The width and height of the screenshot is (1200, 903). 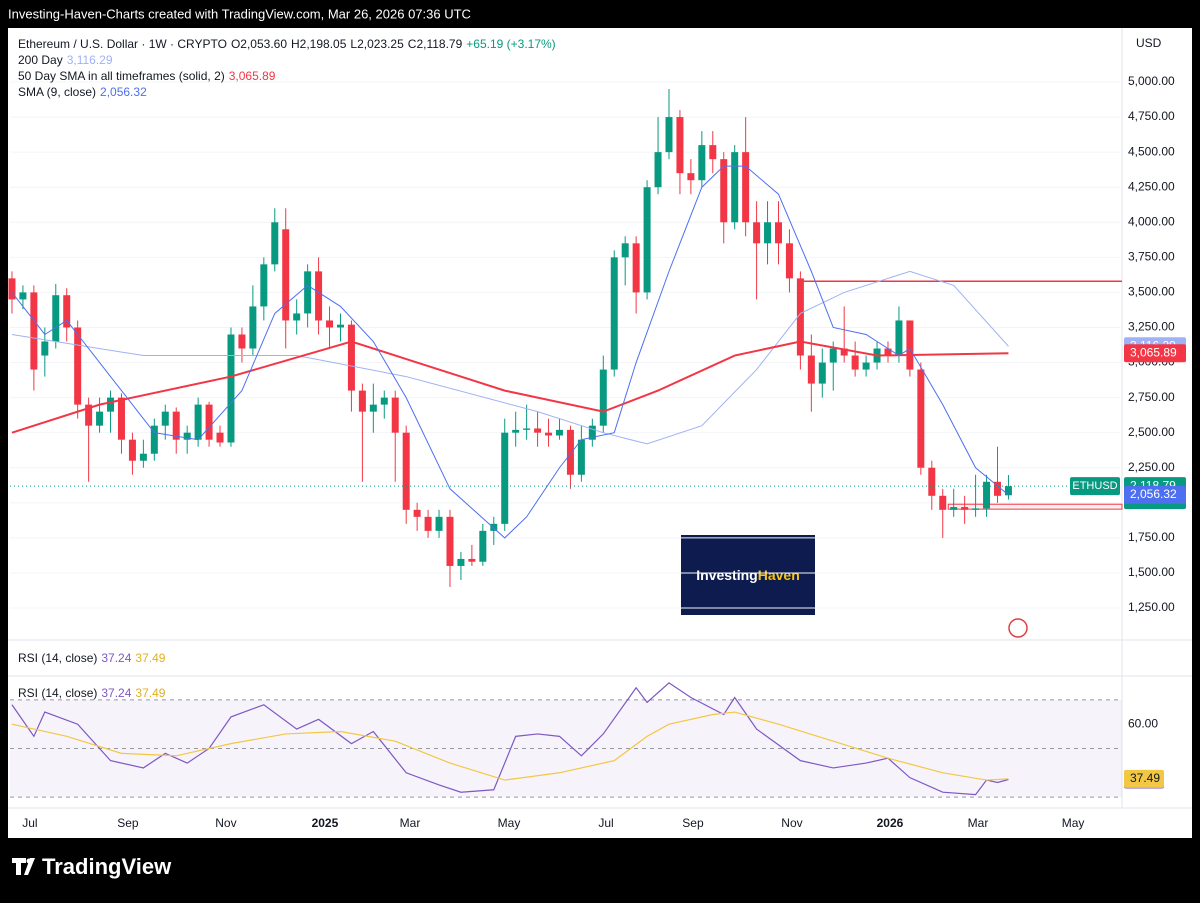 I want to click on legend-value: 3,065.89, so click(x=252, y=76).